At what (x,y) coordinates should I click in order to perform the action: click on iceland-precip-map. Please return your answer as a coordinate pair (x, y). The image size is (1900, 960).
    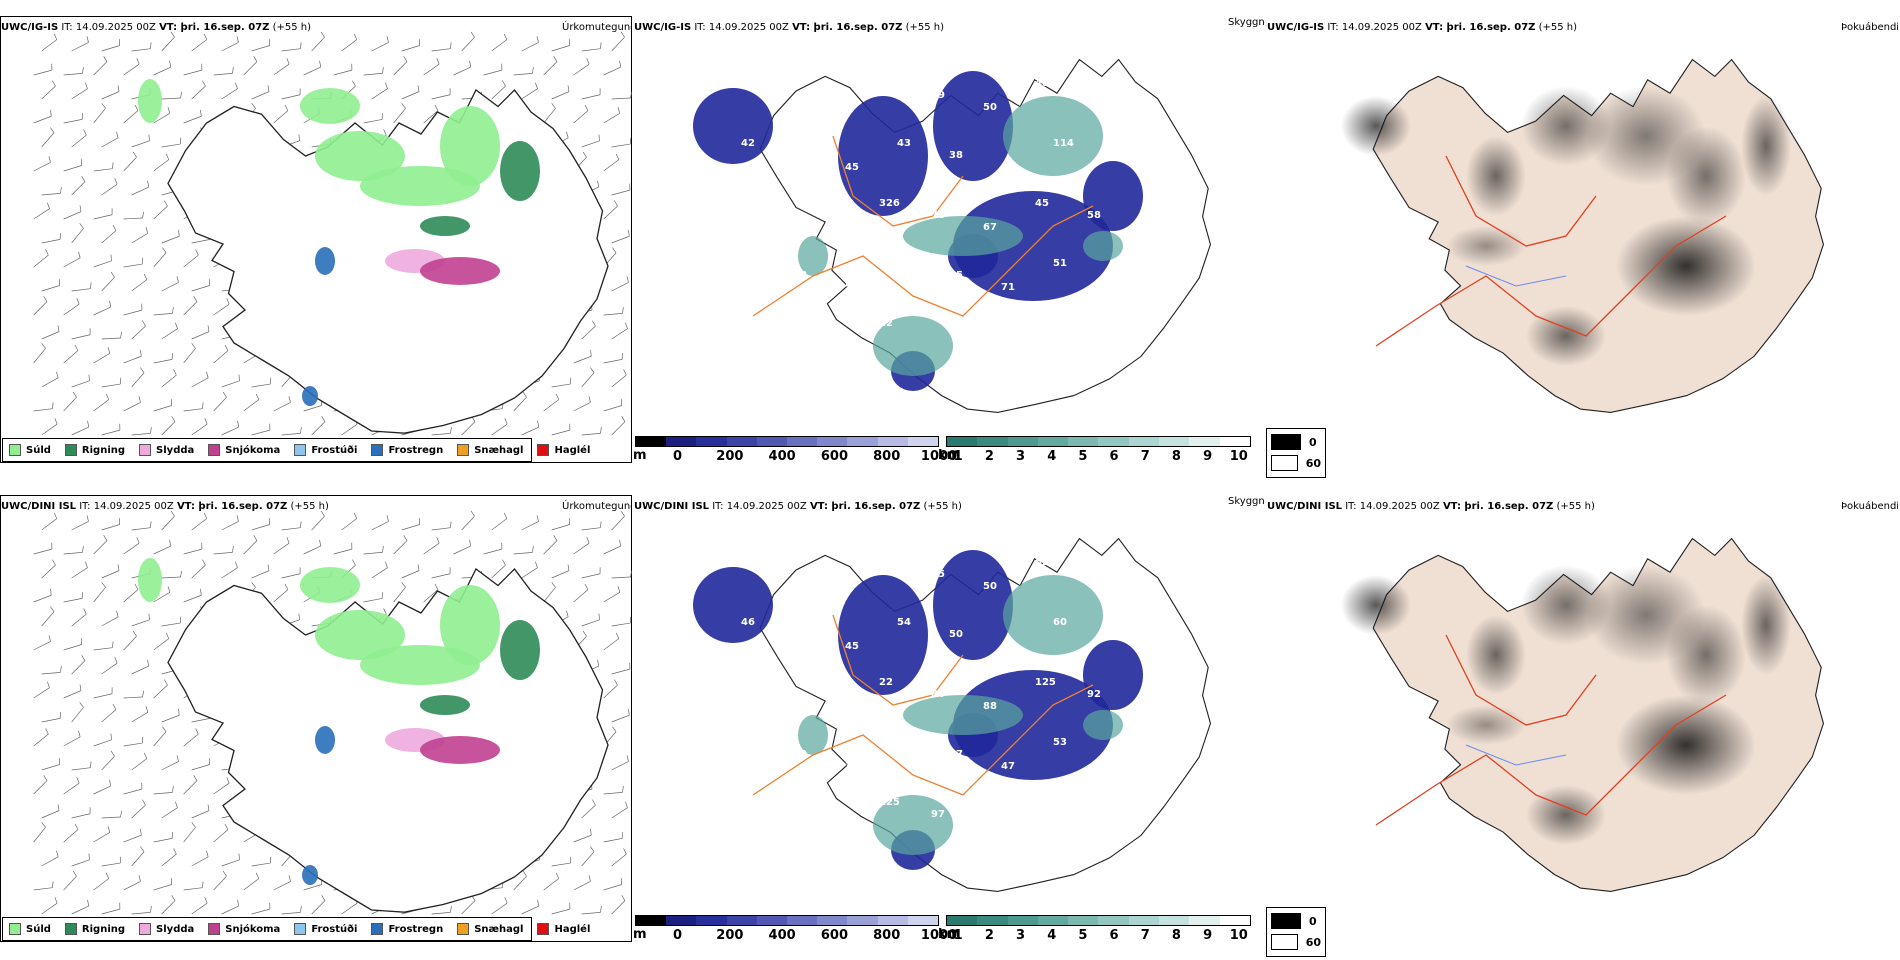
    Looking at the image, I should click on (332, 712).